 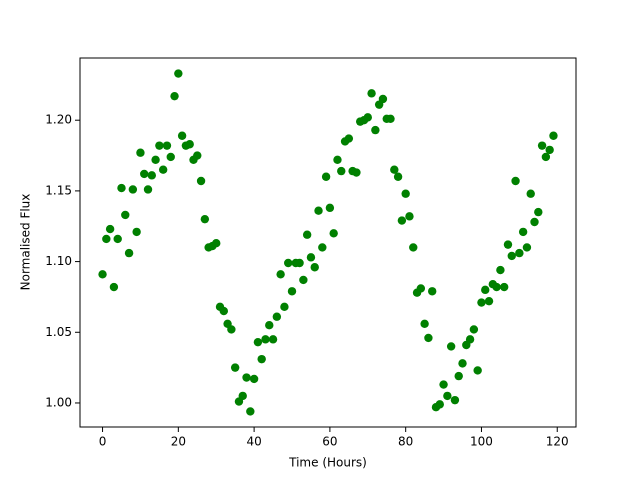 I want to click on y-axis-label: Normalised Flux, so click(x=26, y=242).